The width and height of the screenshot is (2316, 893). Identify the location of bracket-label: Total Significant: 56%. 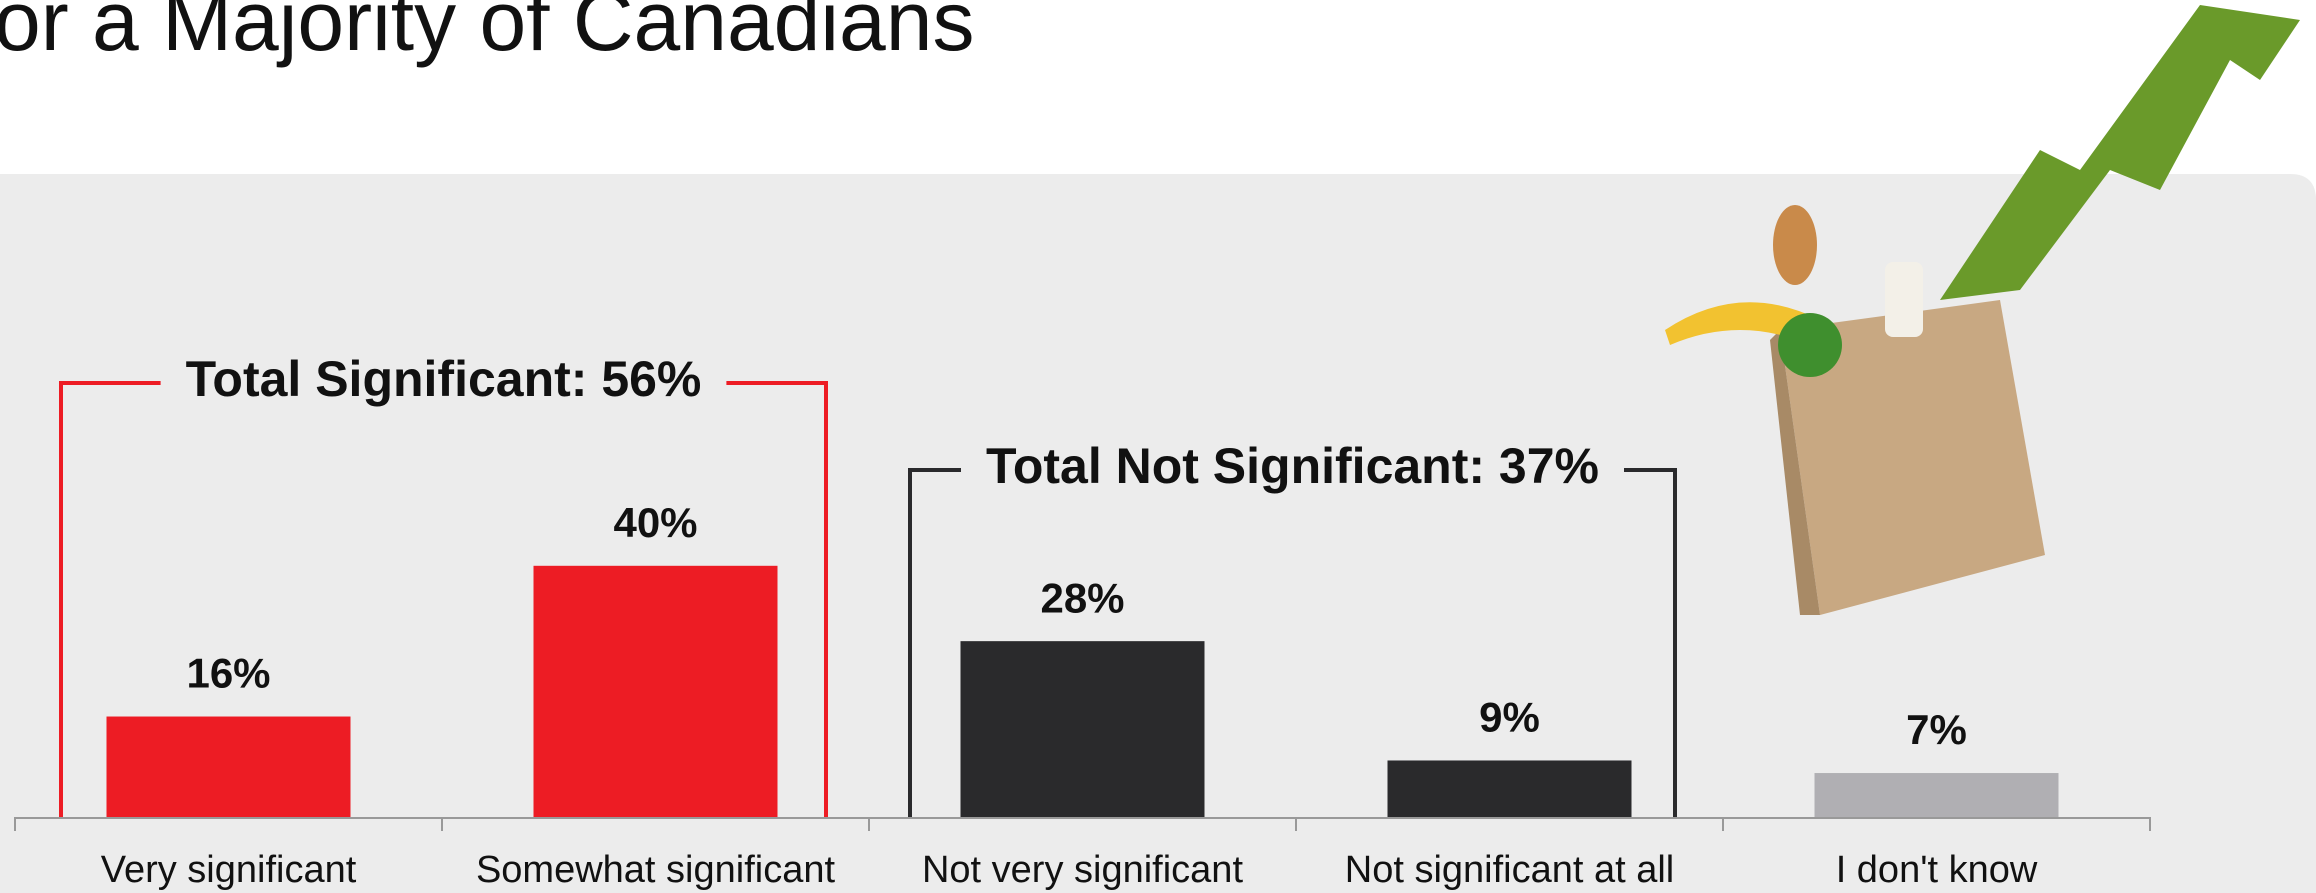
(444, 379).